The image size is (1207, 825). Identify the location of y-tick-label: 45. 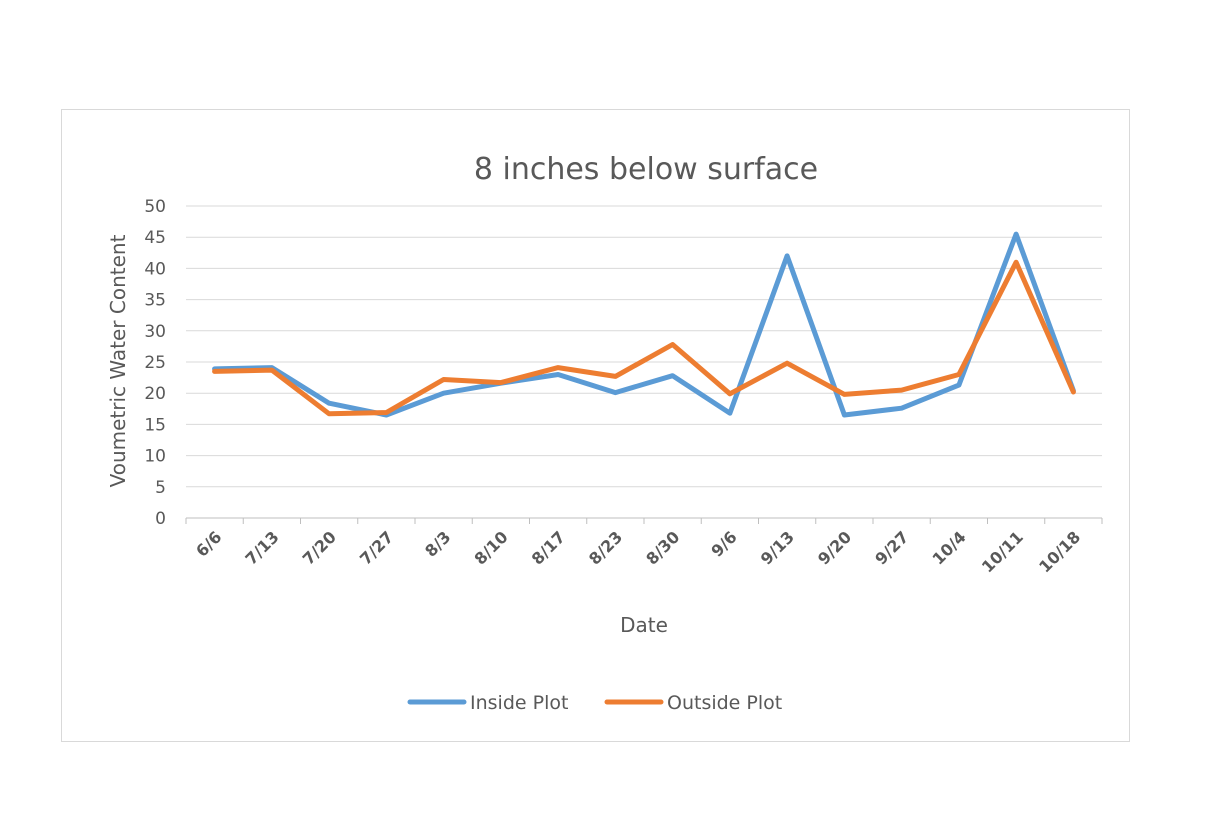
(155, 238).